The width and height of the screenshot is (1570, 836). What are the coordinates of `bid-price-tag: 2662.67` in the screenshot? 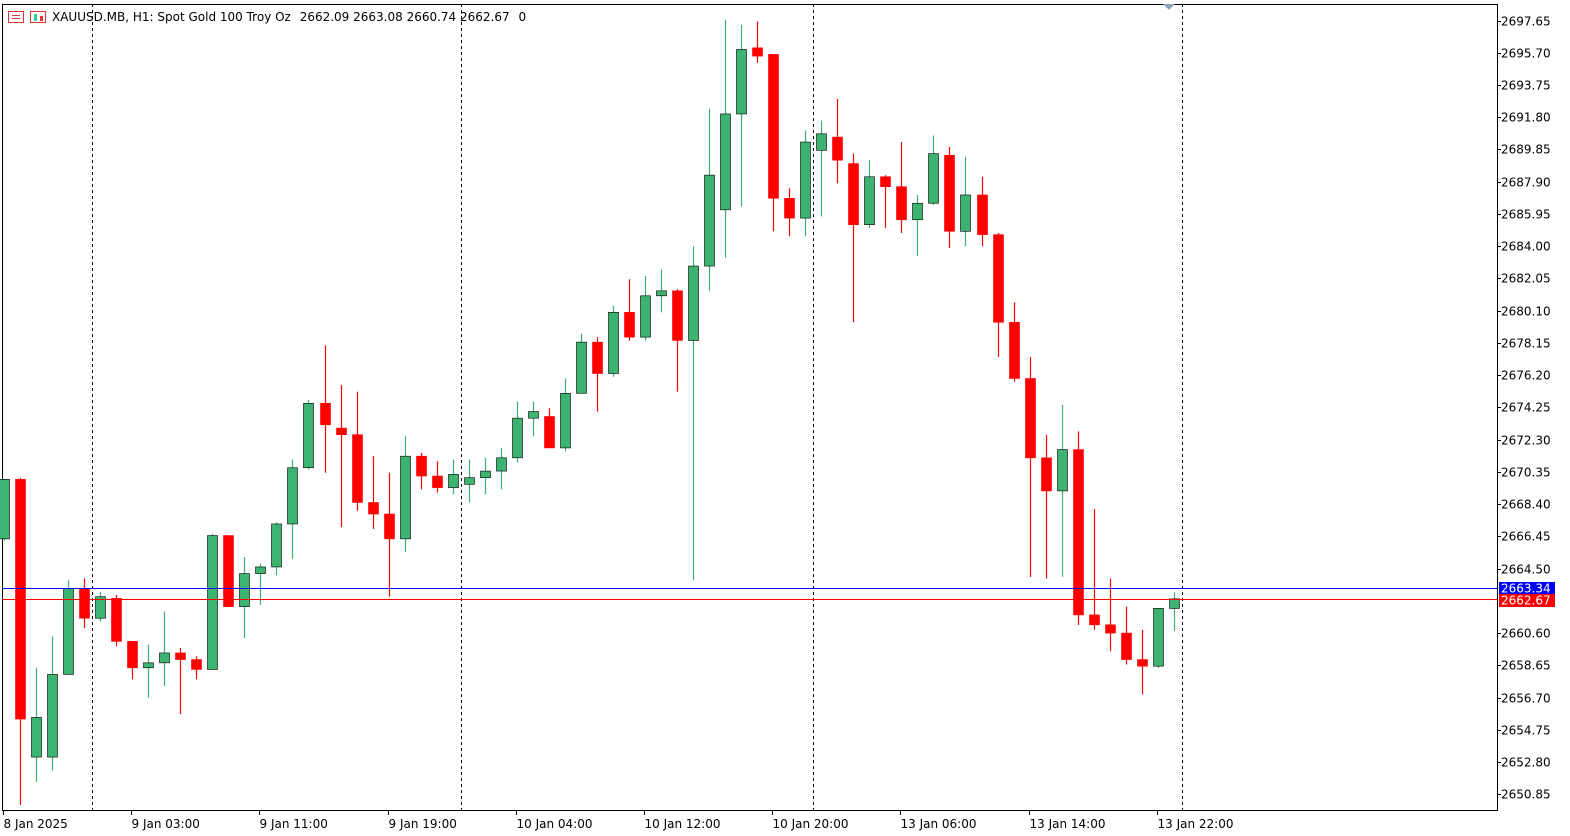 It's located at (1527, 601).